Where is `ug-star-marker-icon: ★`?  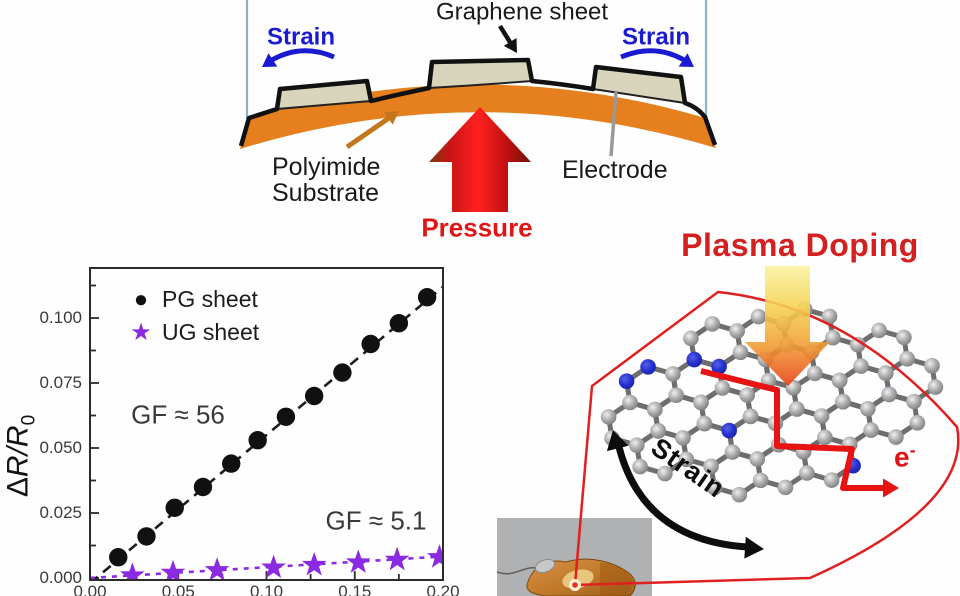
ug-star-marker-icon: ★ is located at coordinates (141, 332).